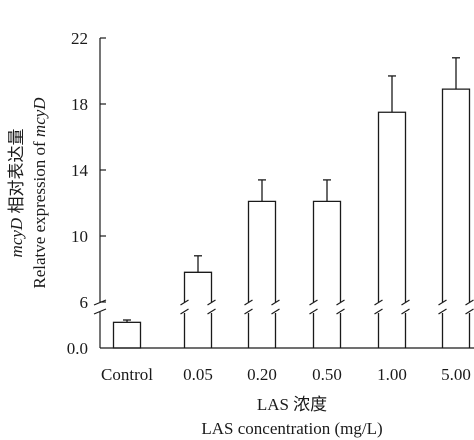 Image resolution: width=474 pixels, height=440 pixels. Describe the element at coordinates (16, 173) in the screenshot. I see `y-axis-title-cn-text: 相对表达量` at that location.